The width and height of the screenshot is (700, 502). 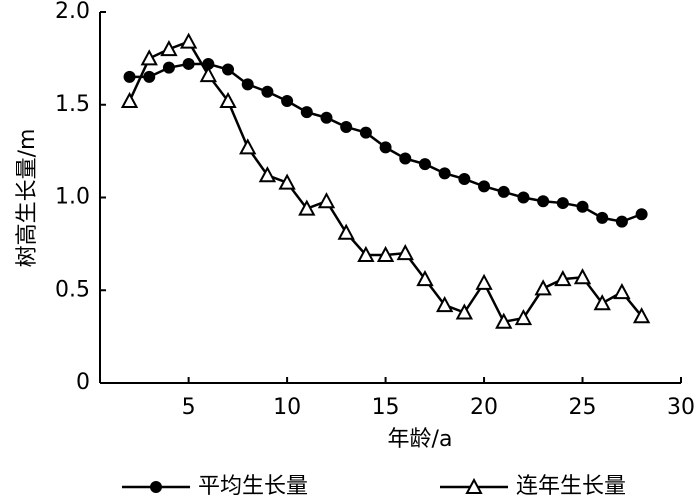 I want to click on y-tick-label: 1.5, so click(x=72, y=104).